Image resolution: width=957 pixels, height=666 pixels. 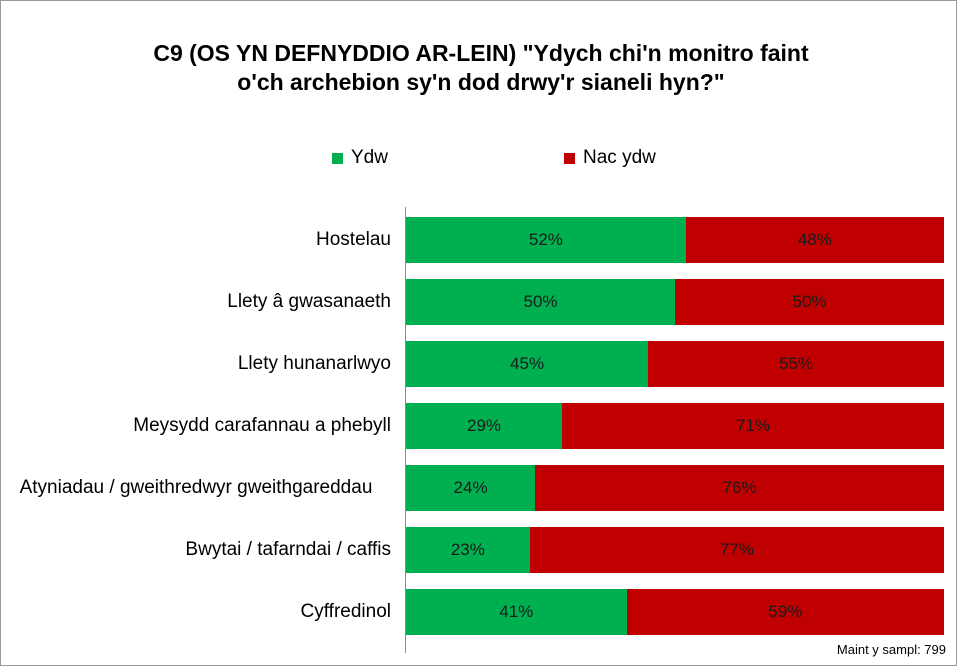 I want to click on category-text: Bwytai / tafarndai / caffis, so click(x=288, y=549).